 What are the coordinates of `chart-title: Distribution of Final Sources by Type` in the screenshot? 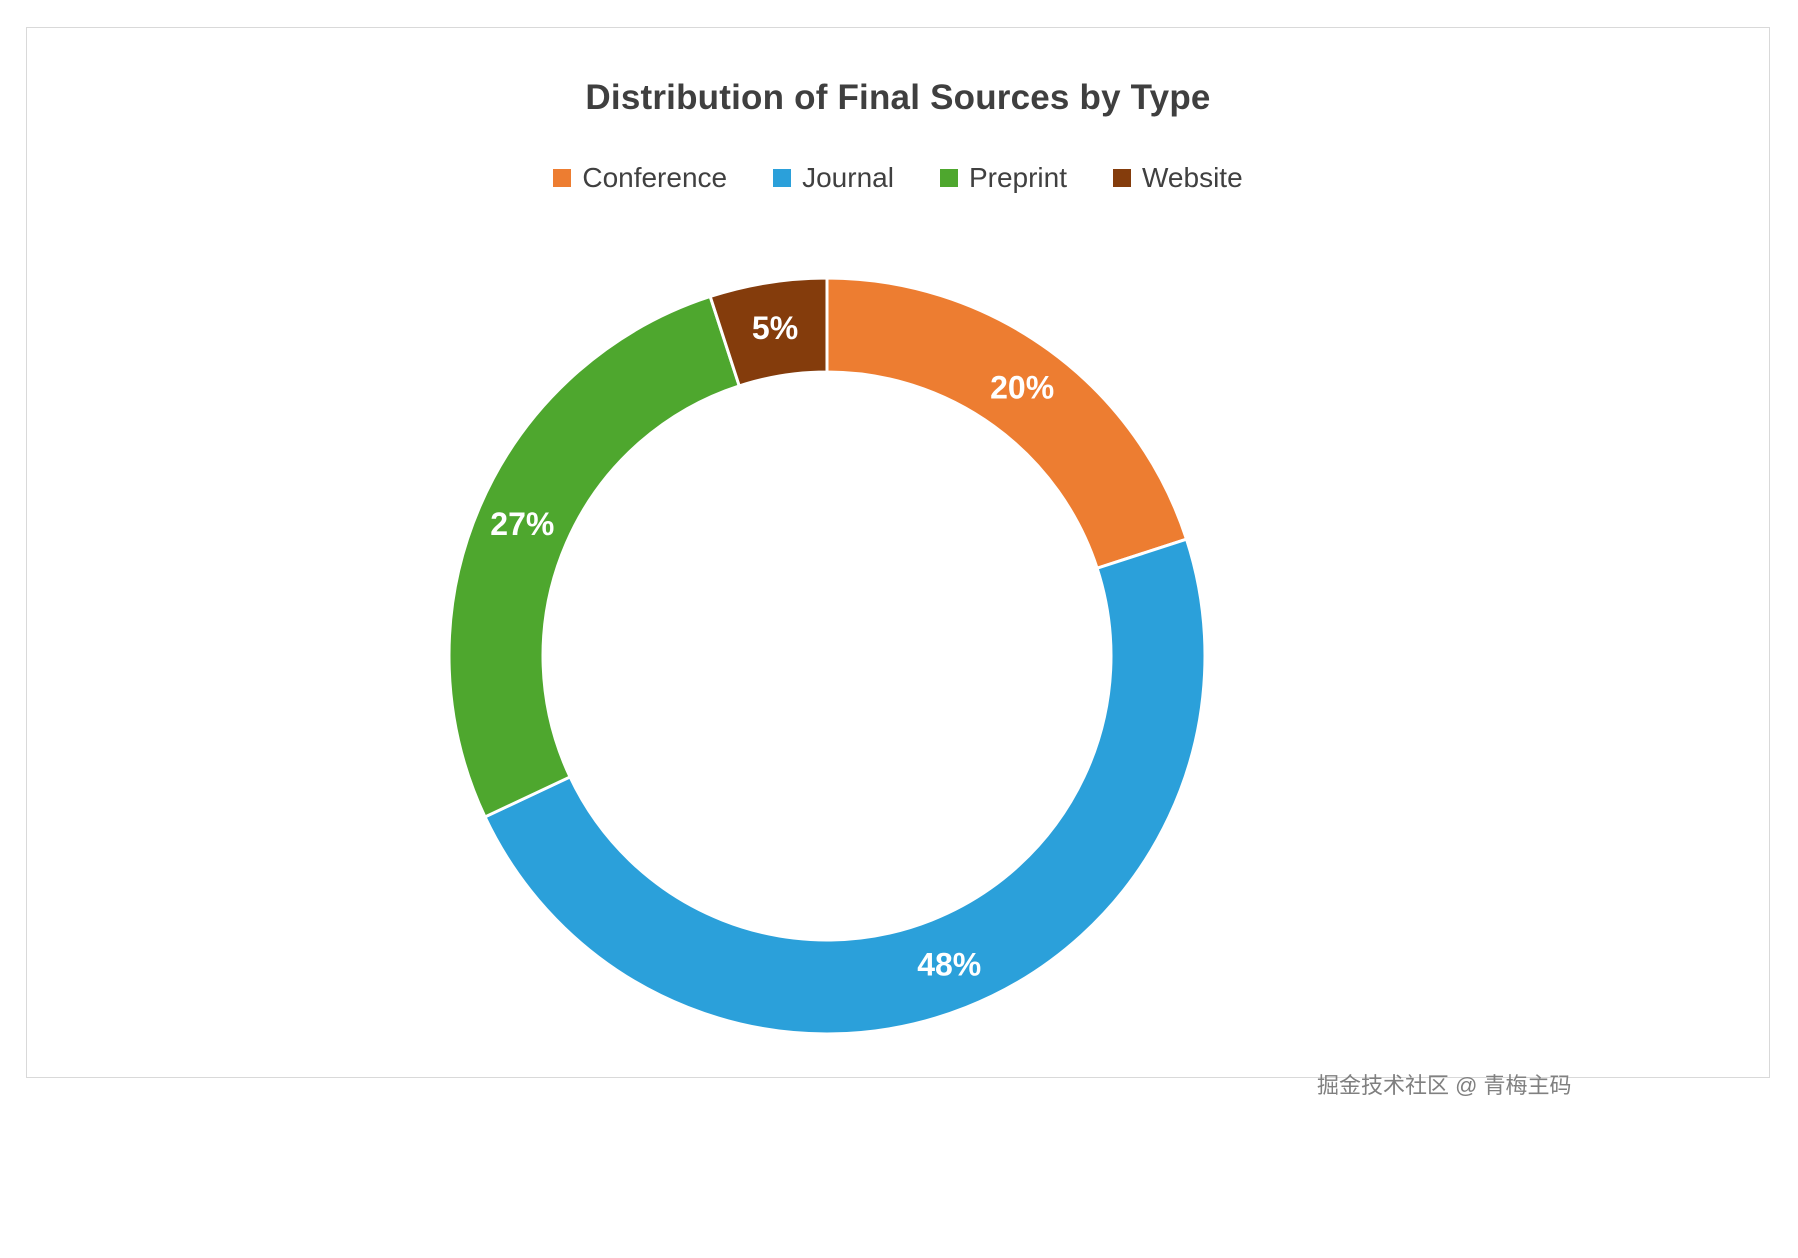 It's located at (898, 97).